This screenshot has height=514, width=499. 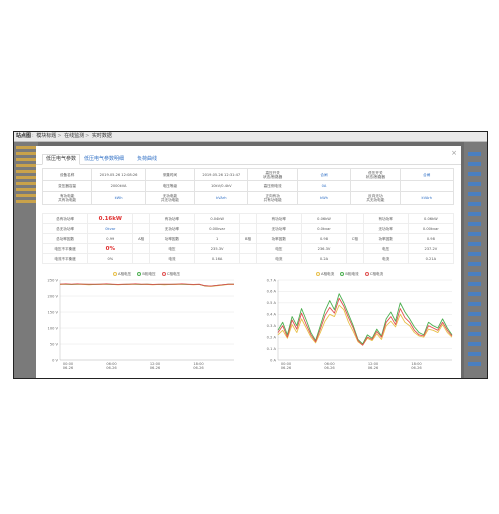 What do you see at coordinates (101, 136) in the screenshot?
I see `breadcrumb-item: 实时数据` at bounding box center [101, 136].